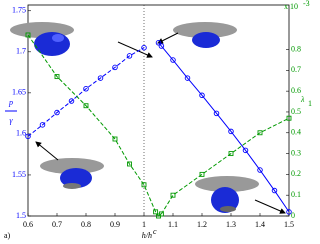 Image resolution: width=320 pixels, height=244 pixels. What do you see at coordinates (296, 173) in the screenshot?
I see `y2-tick-label: 0.2` at bounding box center [296, 173].